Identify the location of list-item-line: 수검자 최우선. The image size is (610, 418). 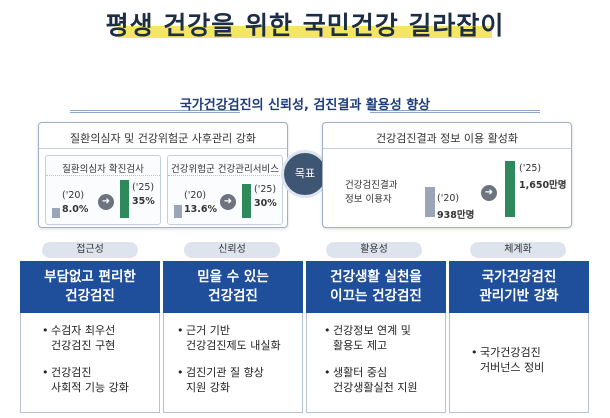
(83, 330).